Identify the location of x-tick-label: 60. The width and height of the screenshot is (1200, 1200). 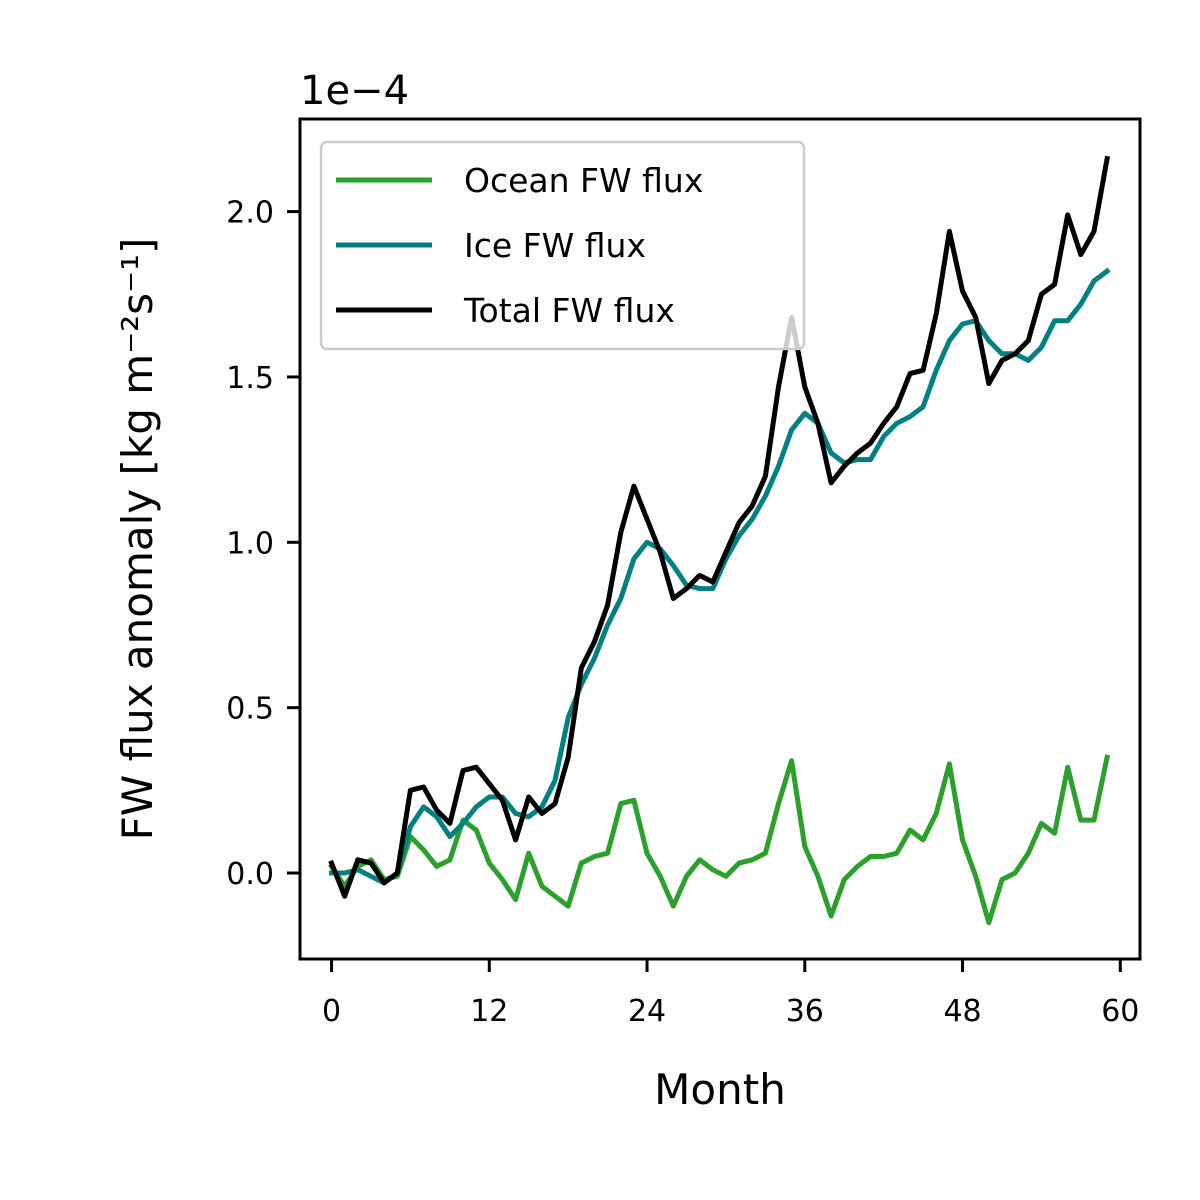
(1120, 1011).